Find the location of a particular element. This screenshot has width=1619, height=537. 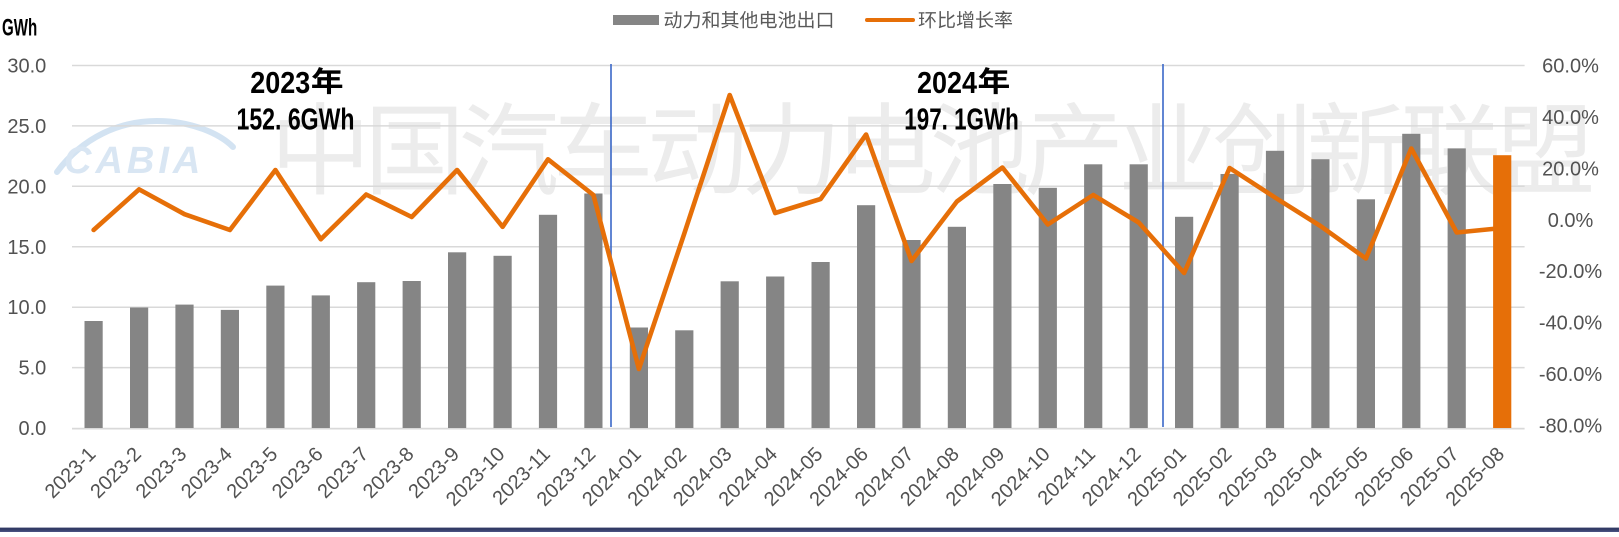

svg-text: CABIA is located at coordinates (134, 161).